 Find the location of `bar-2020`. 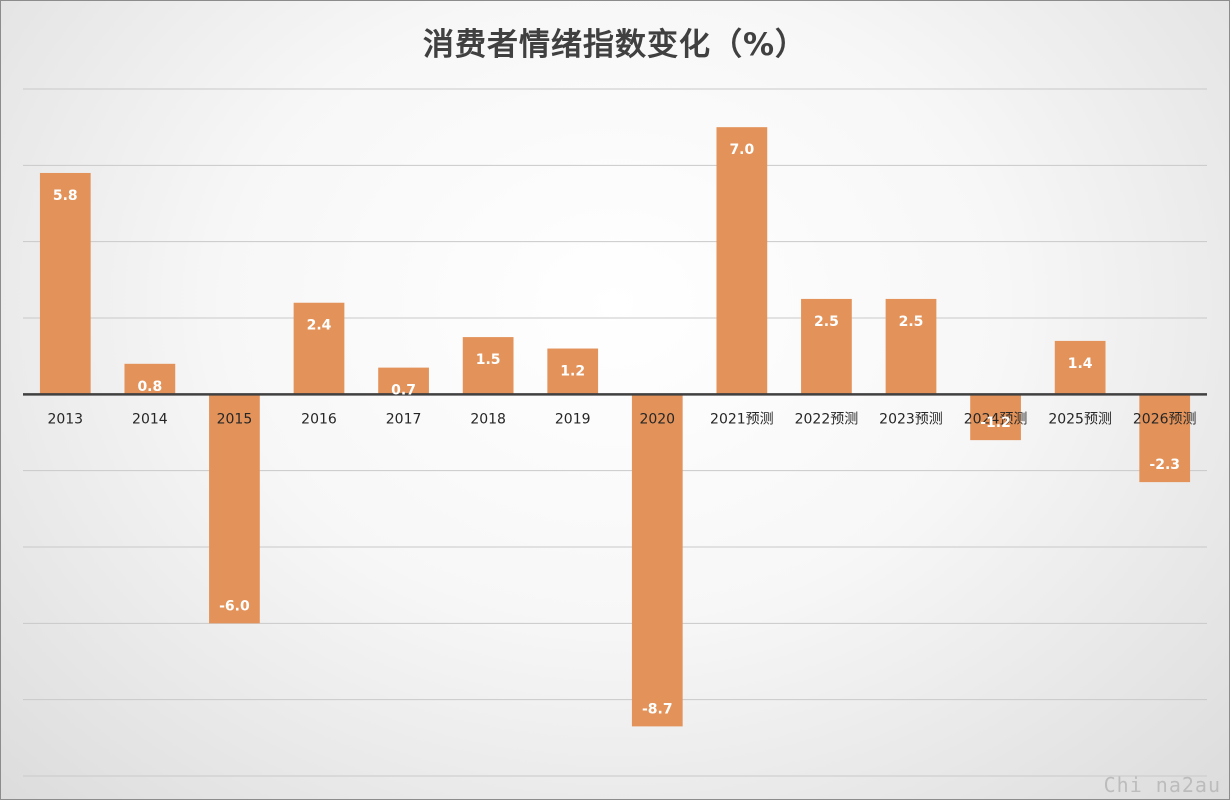

bar-2020 is located at coordinates (657, 560).